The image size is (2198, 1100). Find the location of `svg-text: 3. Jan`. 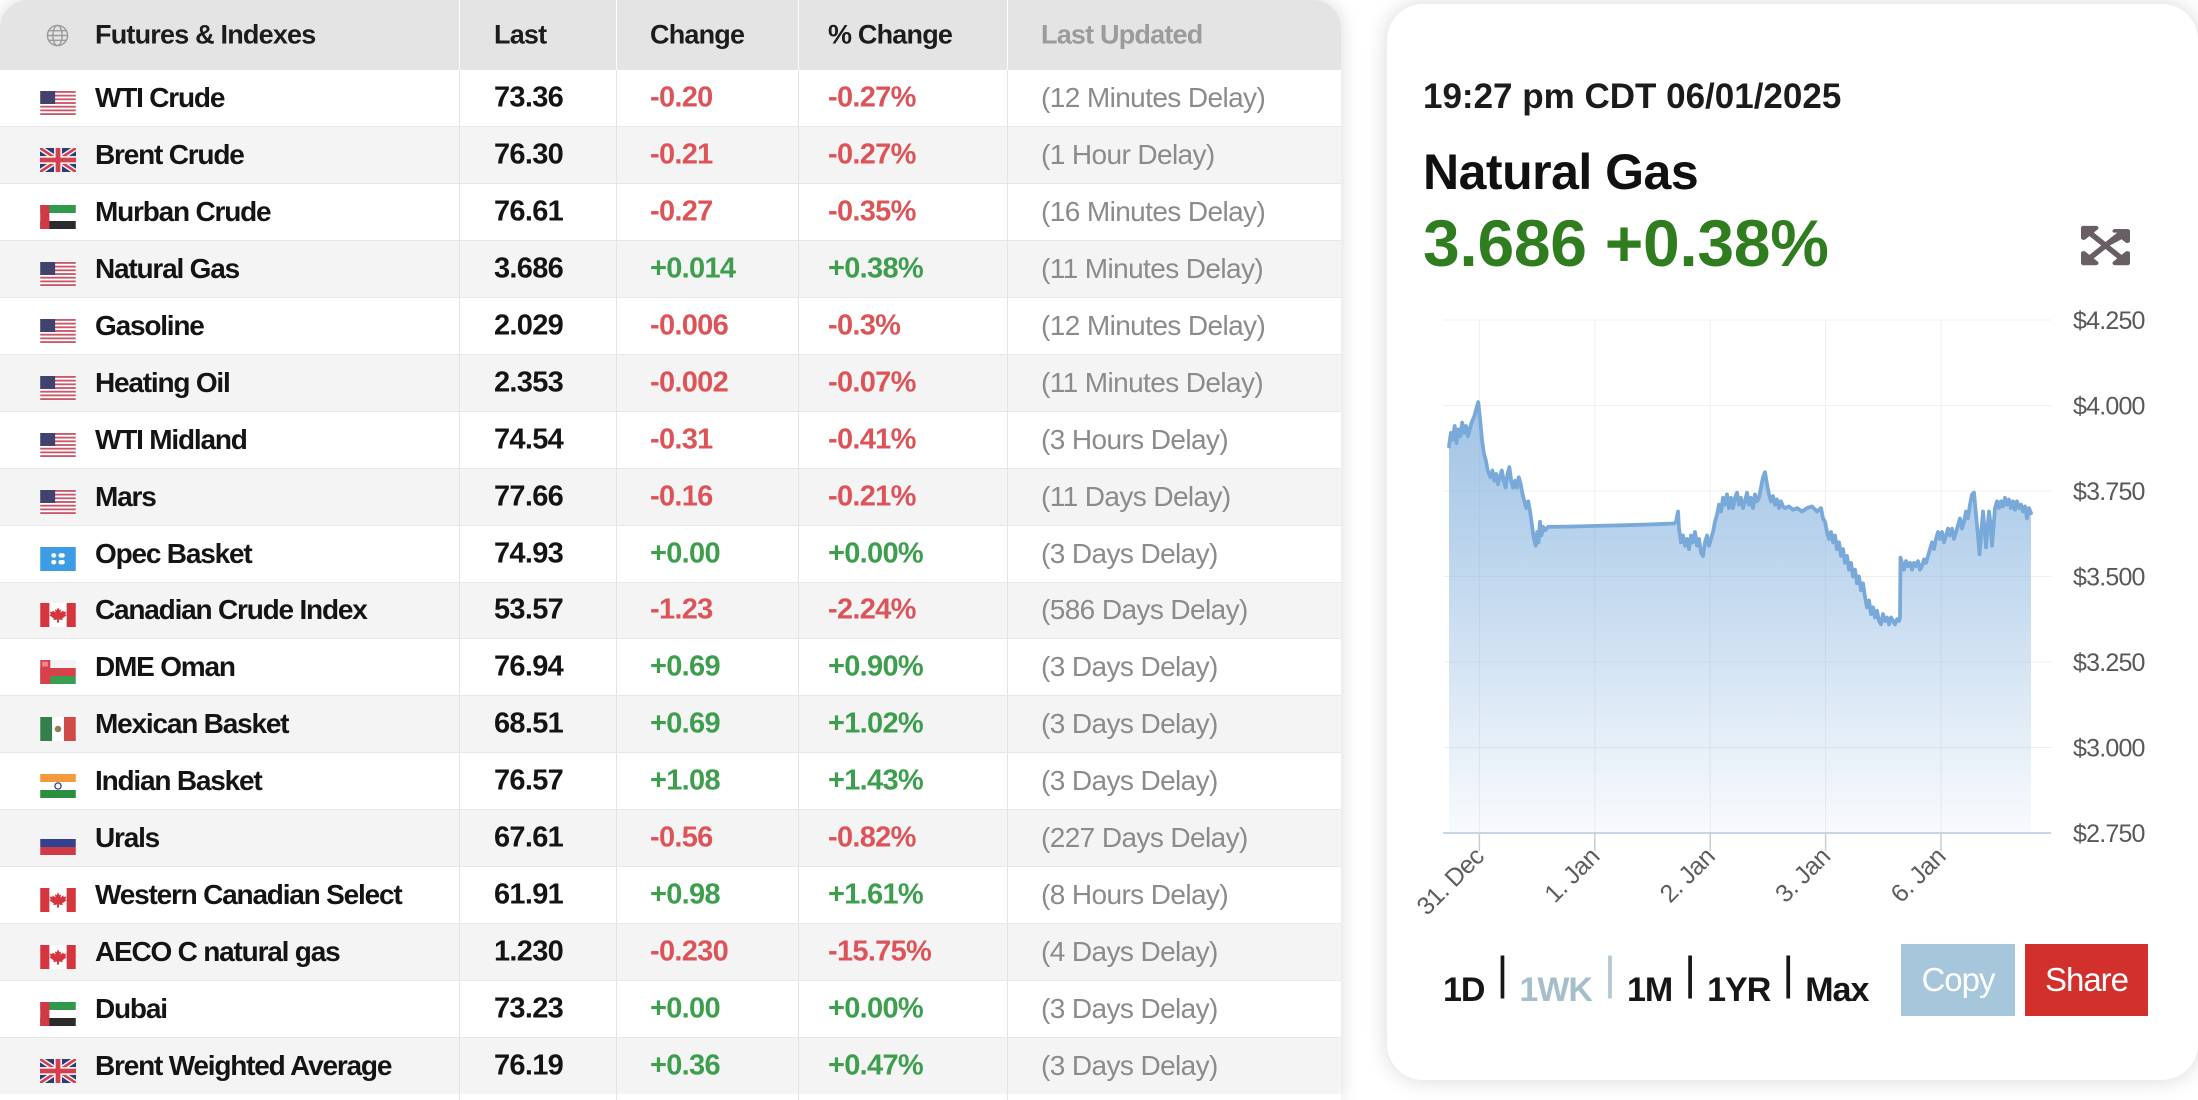

svg-text: 3. Jan is located at coordinates (1803, 875).